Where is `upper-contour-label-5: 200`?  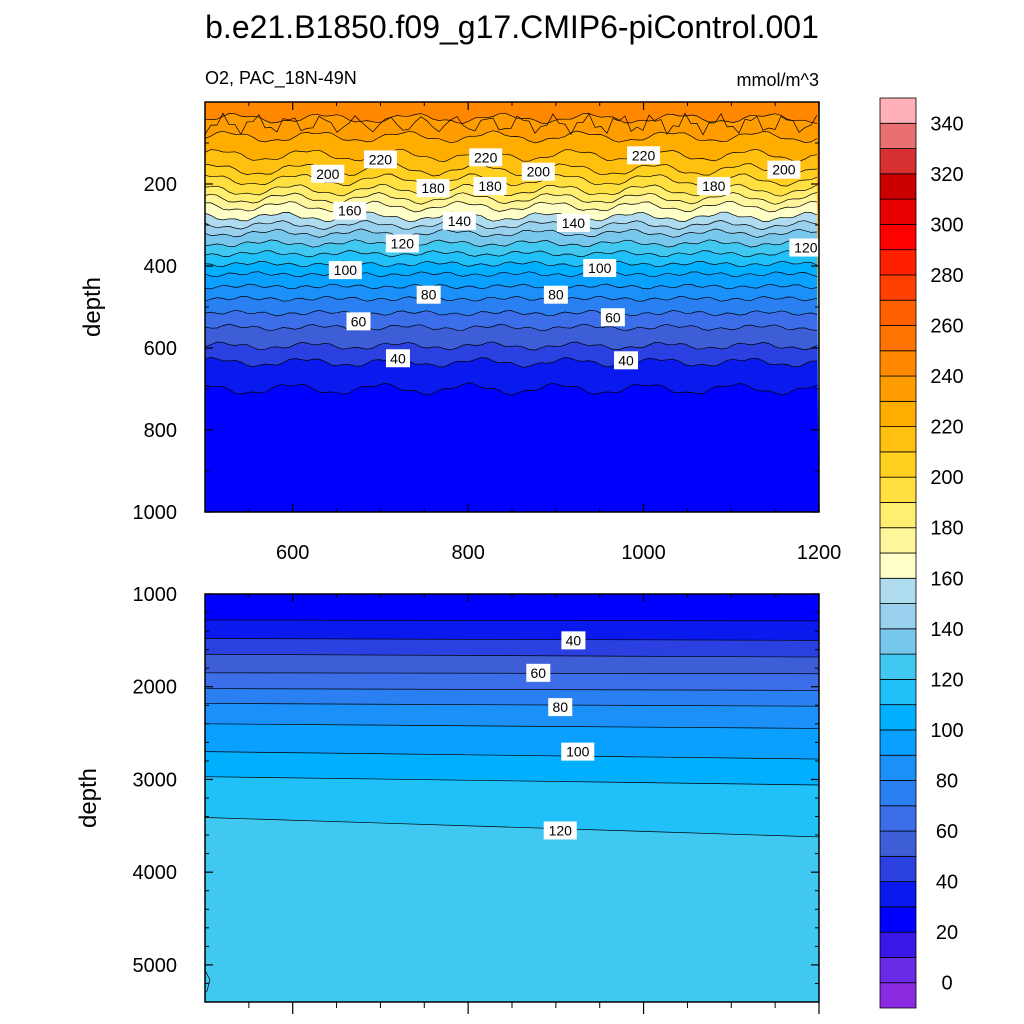 upper-contour-label-5: 200 is located at coordinates (784, 169).